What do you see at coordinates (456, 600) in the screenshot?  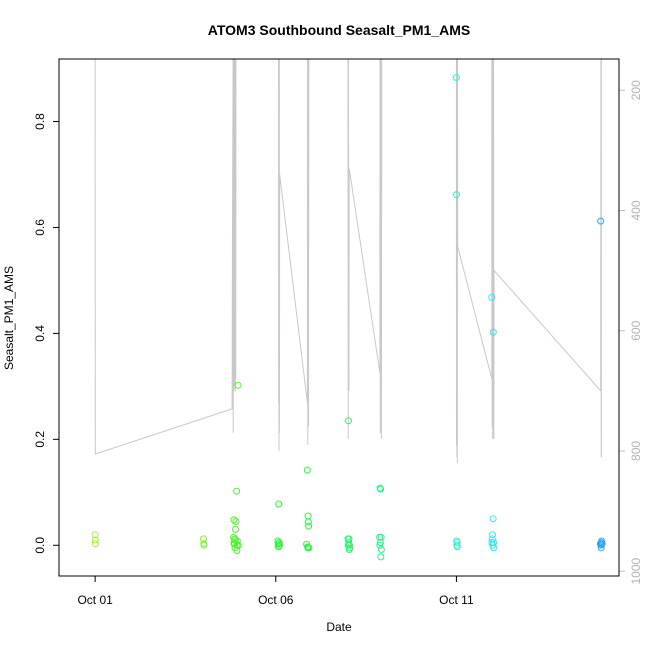 I see `x-tick-label: Oct 11` at bounding box center [456, 600].